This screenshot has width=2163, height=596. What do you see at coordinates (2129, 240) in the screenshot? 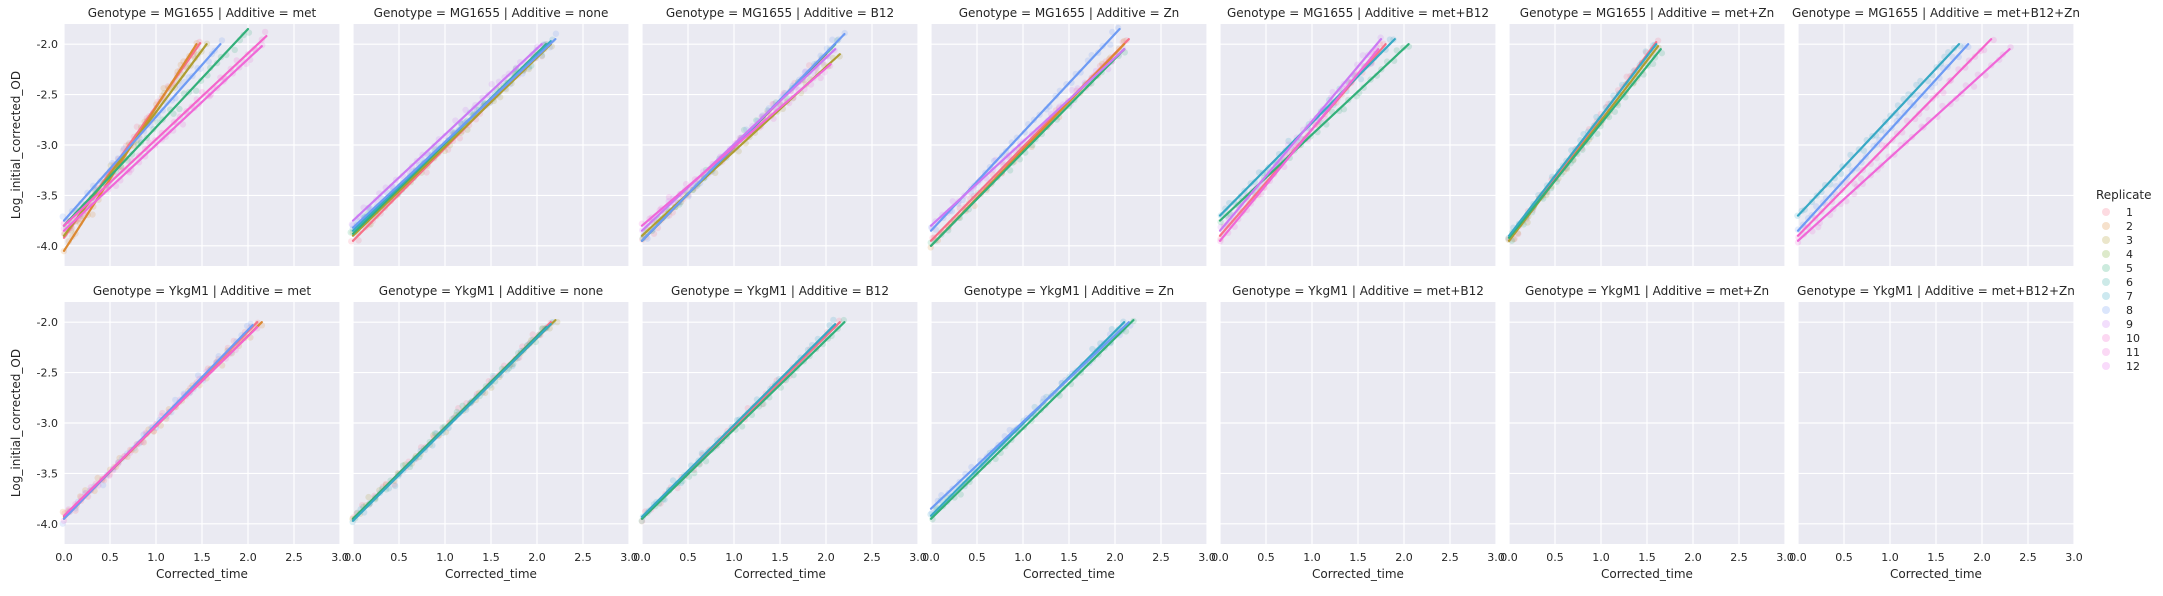
I see `legend-entry-label: 3` at bounding box center [2129, 240].